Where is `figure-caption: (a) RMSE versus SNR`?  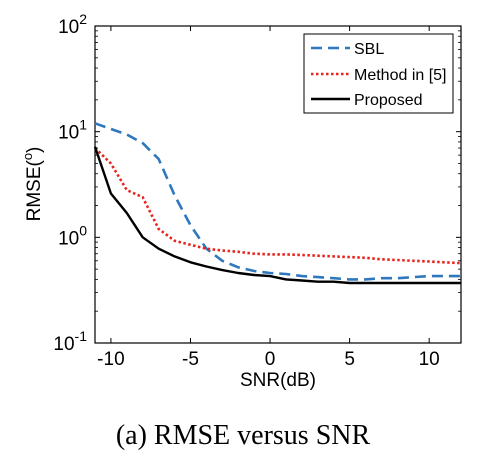 figure-caption: (a) RMSE versus SNR is located at coordinates (243, 435).